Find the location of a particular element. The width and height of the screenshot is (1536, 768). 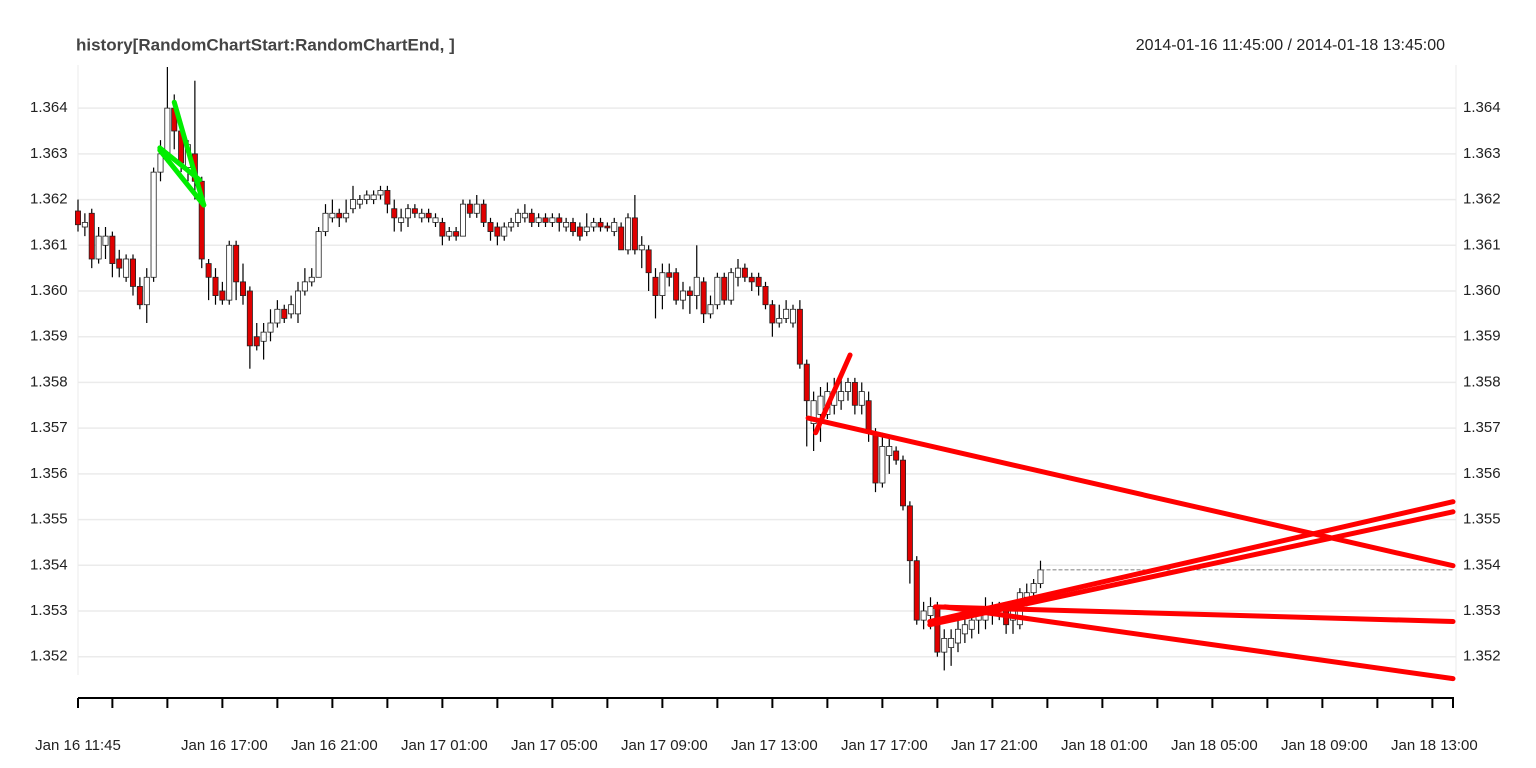

y-tick-label: 1.358 is located at coordinates (49, 381).